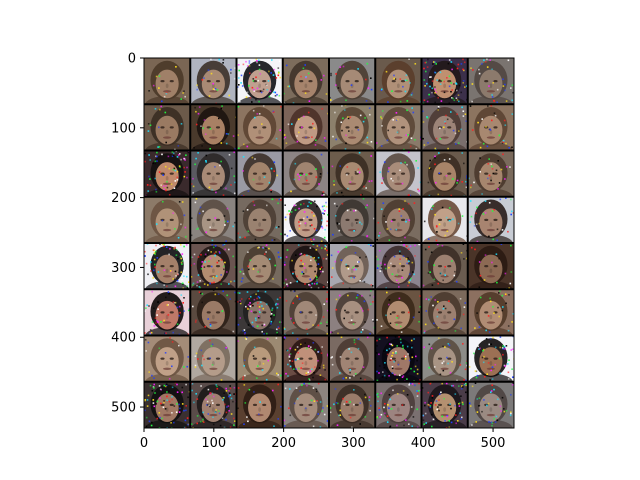 This screenshot has height=480, width=640. I want to click on x-axis: 0 100 200 300 400 500, so click(323, 439).